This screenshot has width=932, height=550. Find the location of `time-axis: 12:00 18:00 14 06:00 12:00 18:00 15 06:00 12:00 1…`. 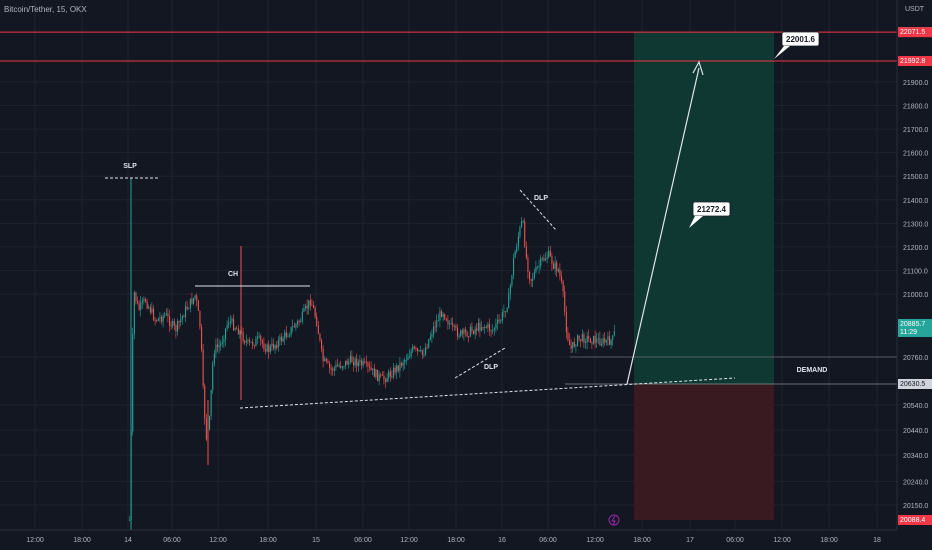

time-axis: 12:00 18:00 14 06:00 12:00 18:00 15 06:00 12:00 1… is located at coordinates (448, 536).